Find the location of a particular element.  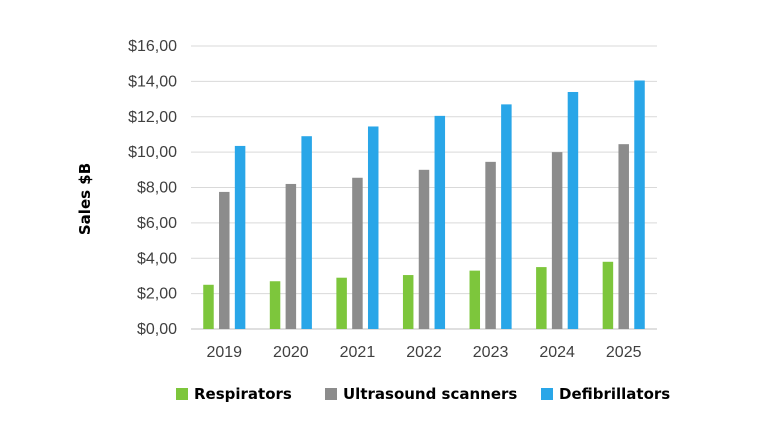

legend-label: Ultrasound scanners is located at coordinates (430, 394).